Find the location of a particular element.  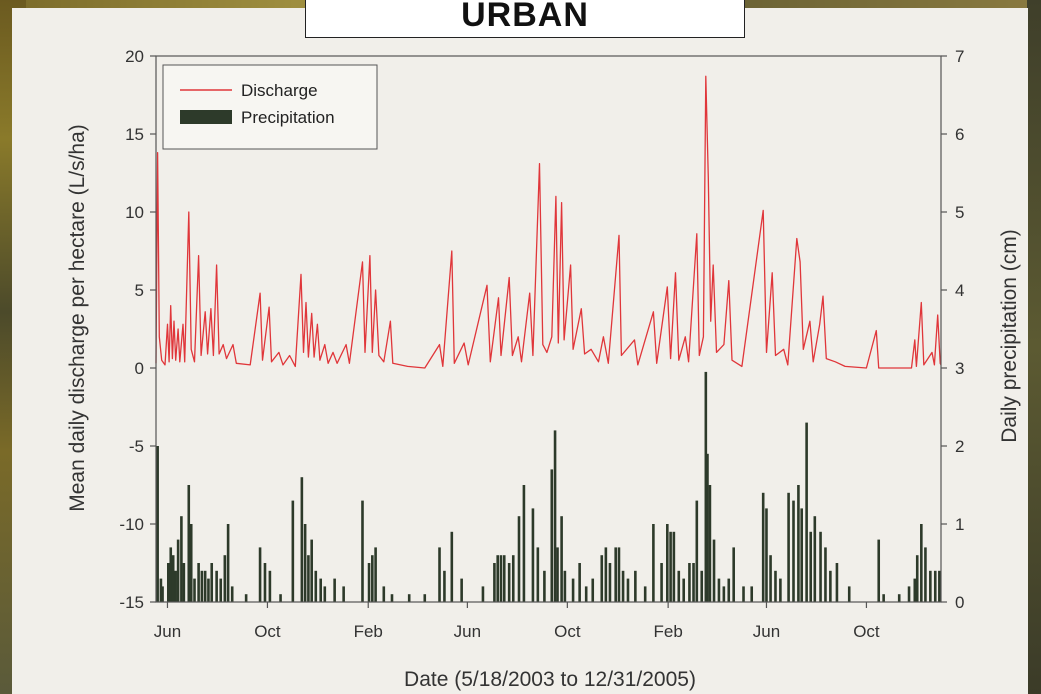

x-axis-ticks: Jun Oct Feb Jun Oct Feb Jun Oct is located at coordinates (517, 621).